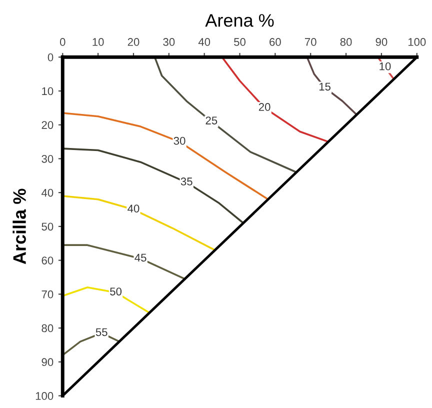 The image size is (432, 408). Describe the element at coordinates (264, 107) in the screenshot. I see `series-label: 20` at that location.